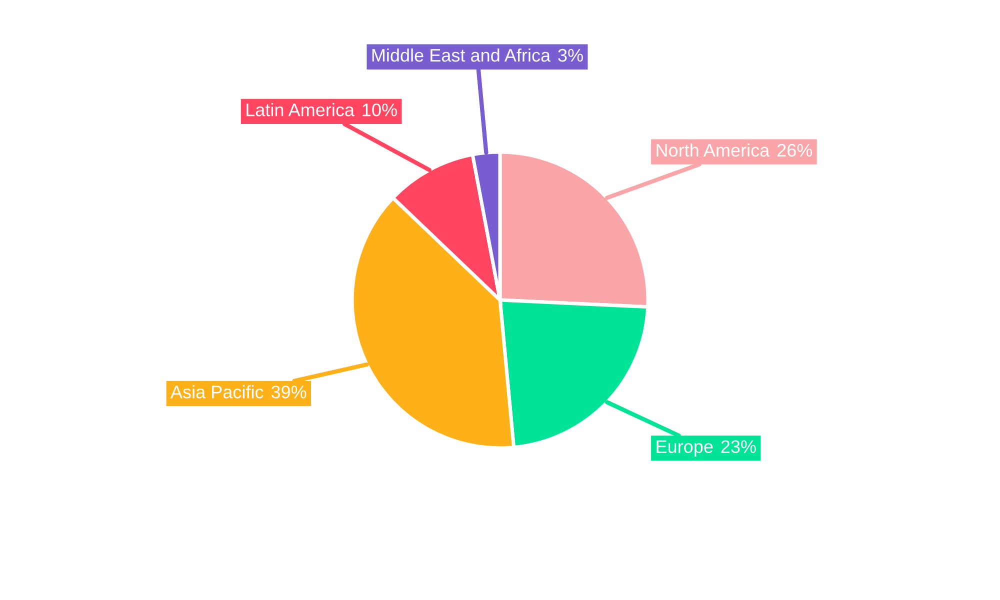 The width and height of the screenshot is (1000, 600). Describe the element at coordinates (738, 447) in the screenshot. I see `data-label: 23%` at that location.